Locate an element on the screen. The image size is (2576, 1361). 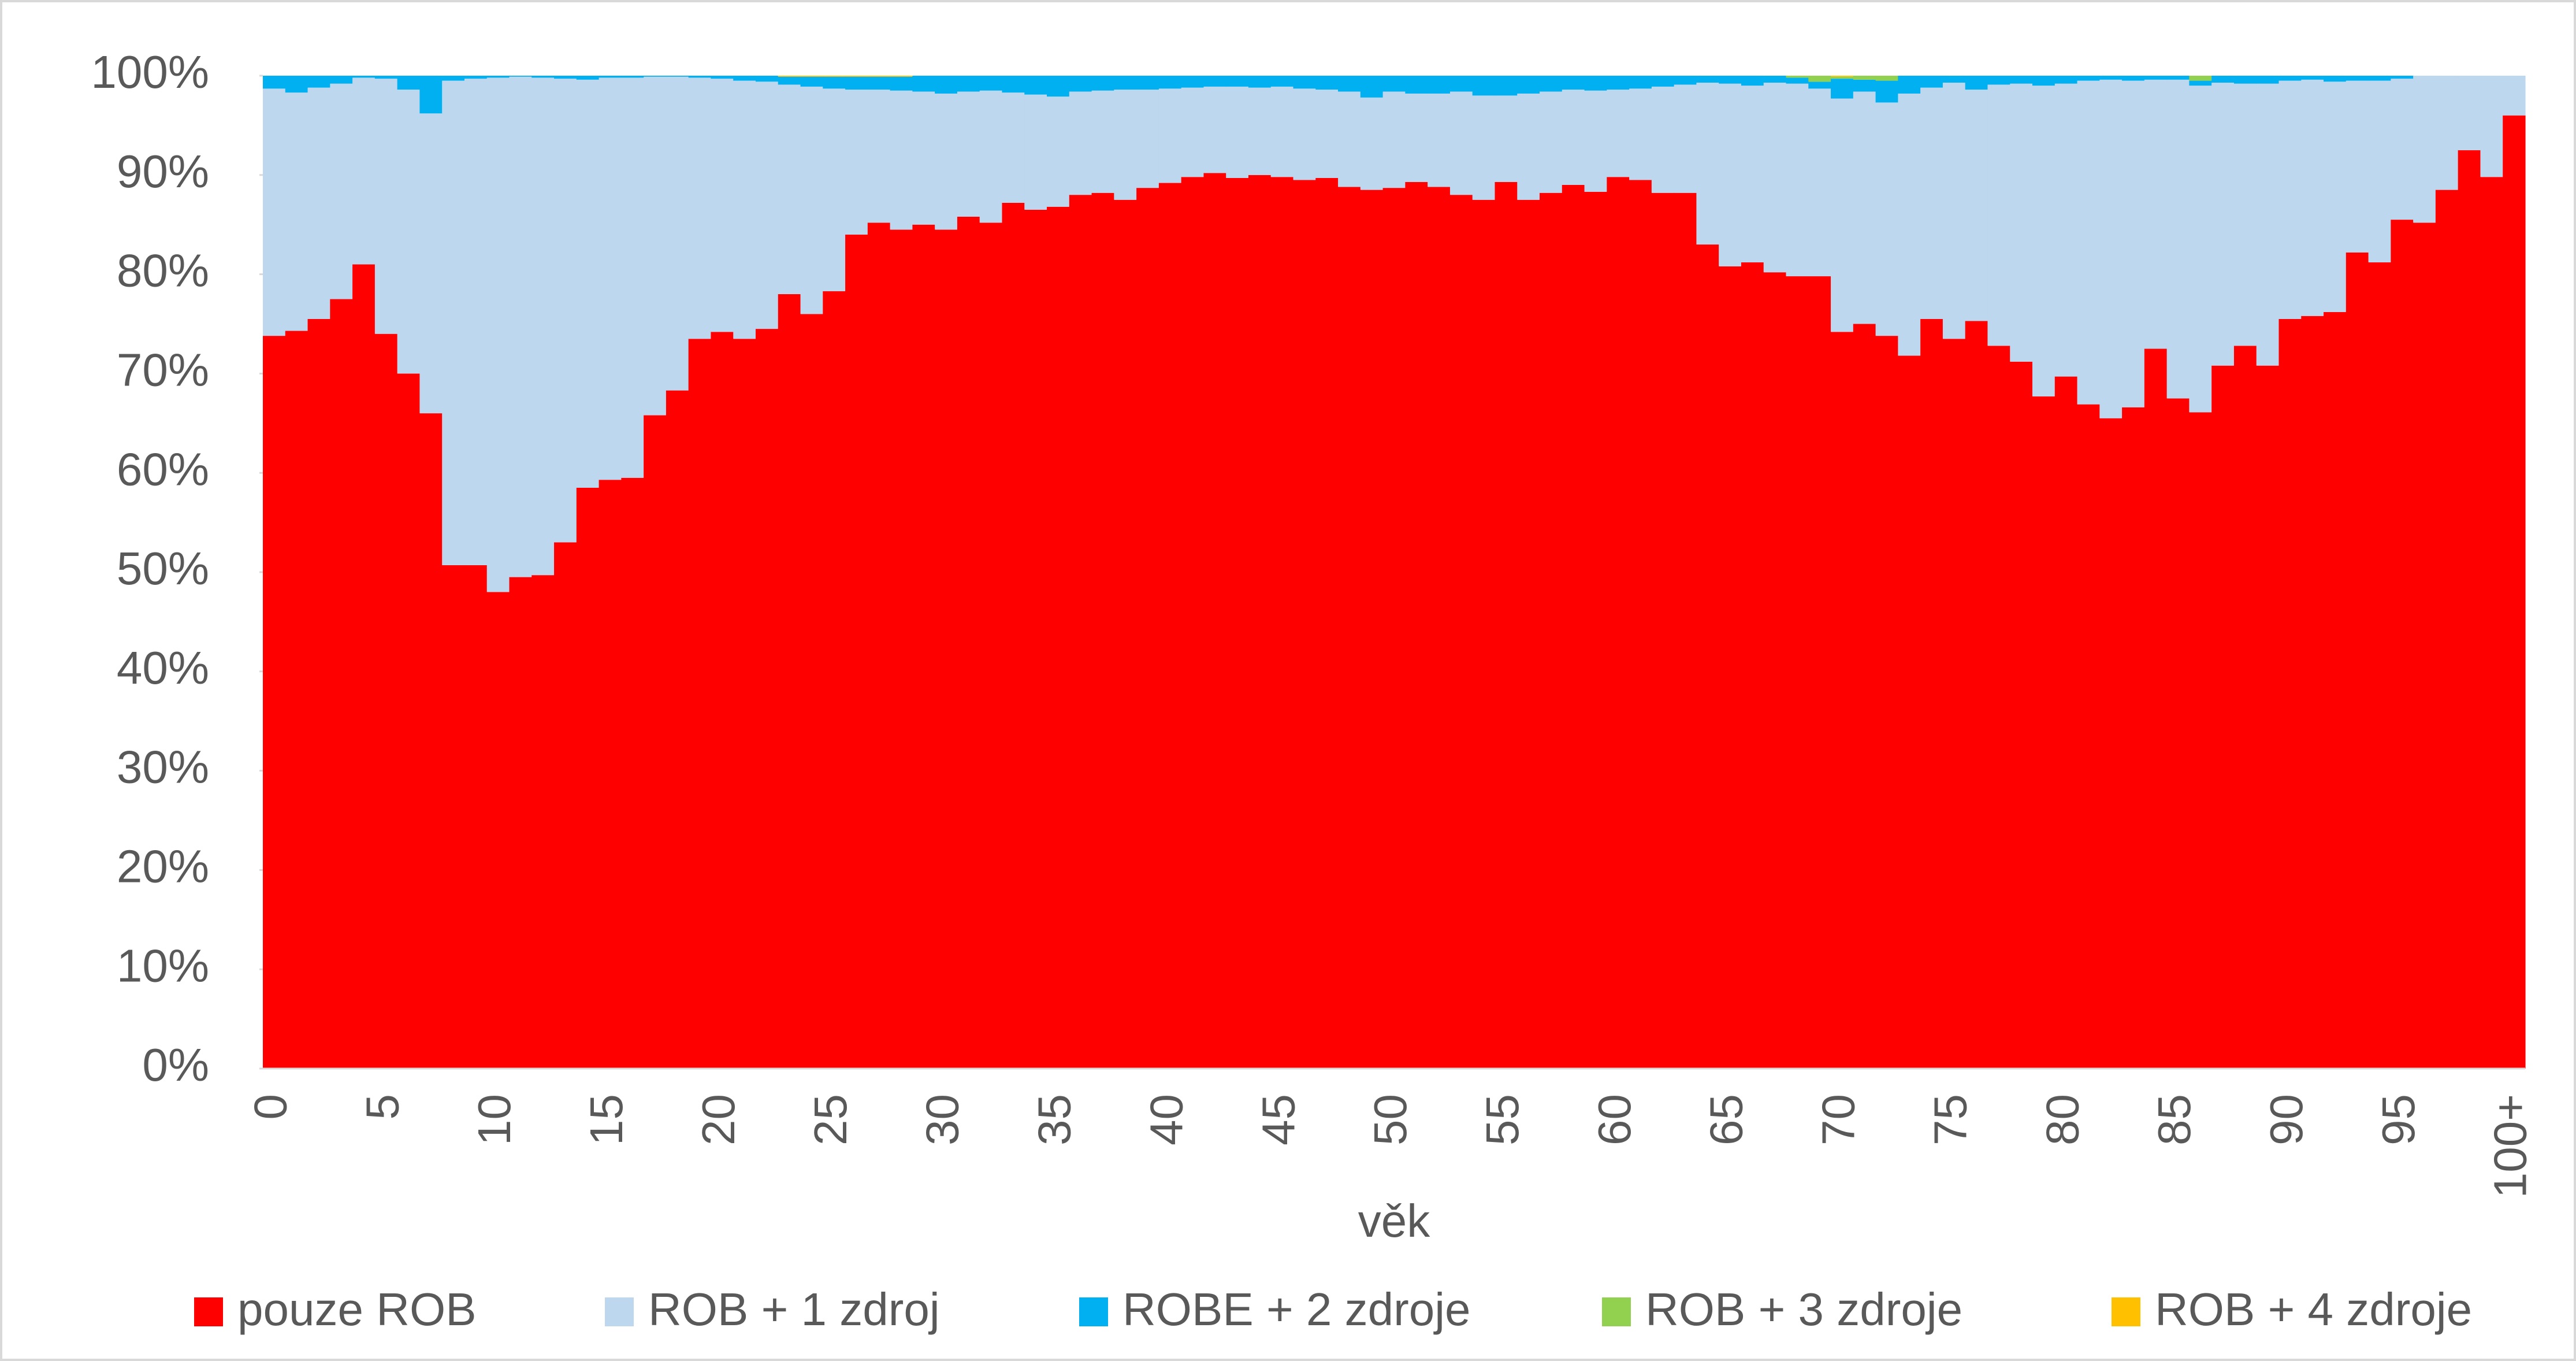
x-tick-label: 10 is located at coordinates (494, 1119).